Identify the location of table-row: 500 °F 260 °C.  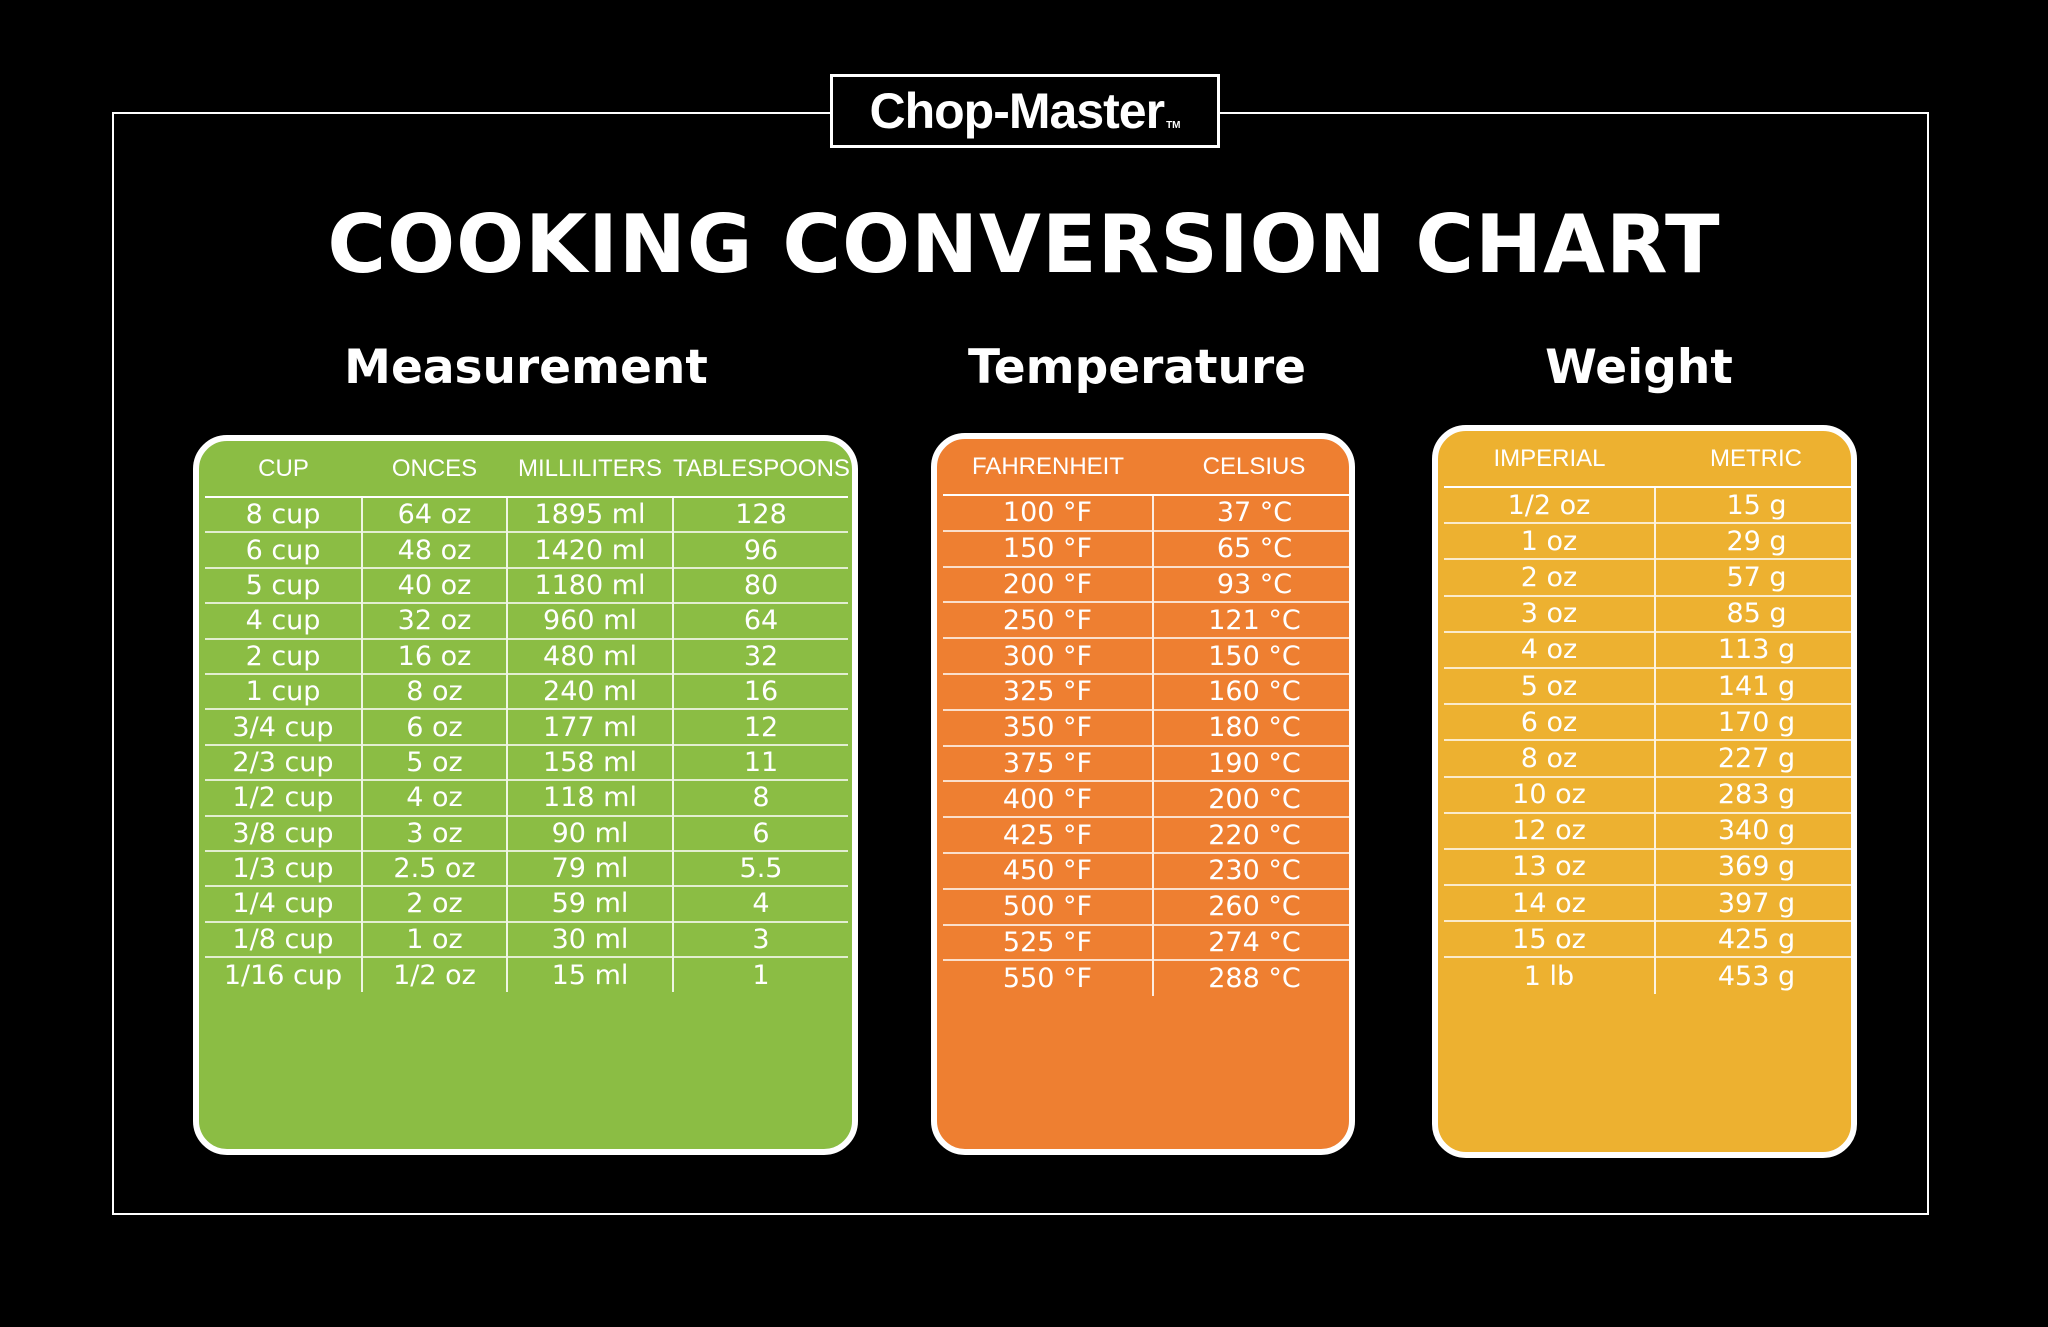
(1146, 906).